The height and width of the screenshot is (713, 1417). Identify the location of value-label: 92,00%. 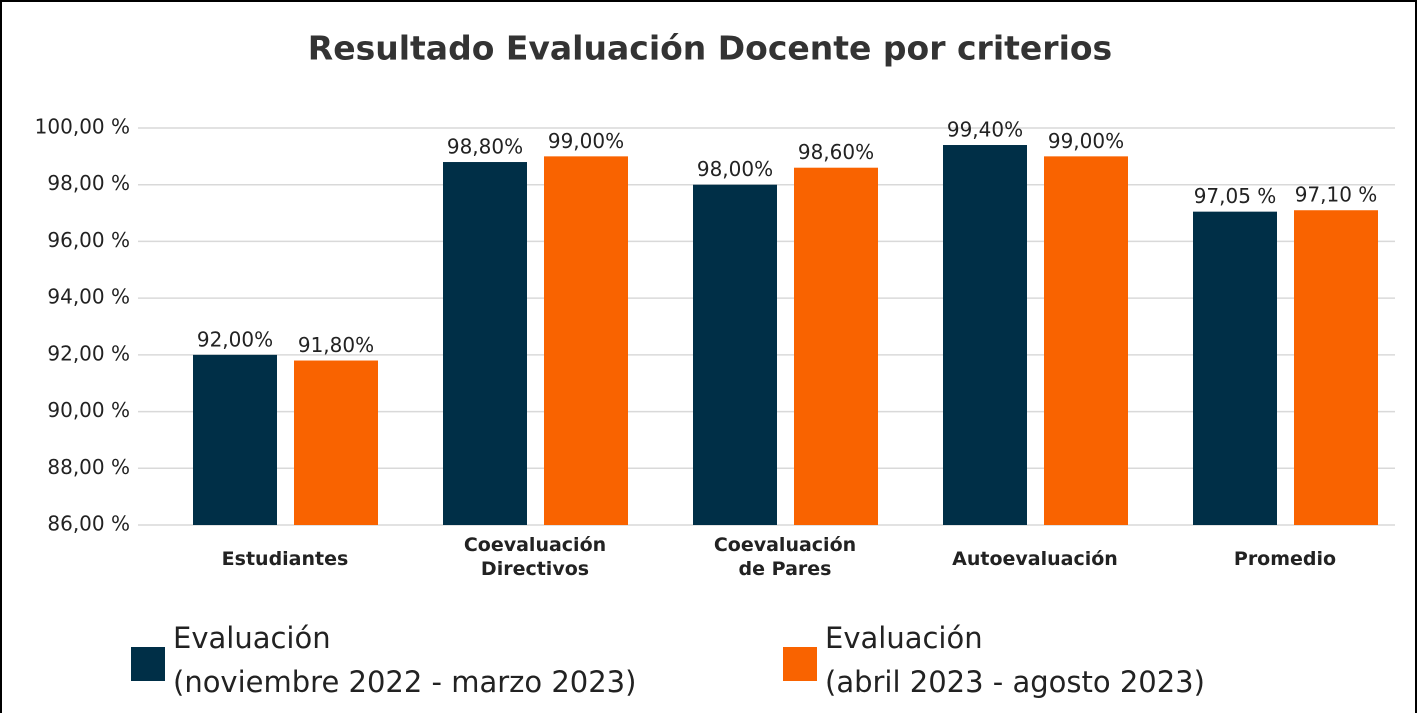
(235, 339).